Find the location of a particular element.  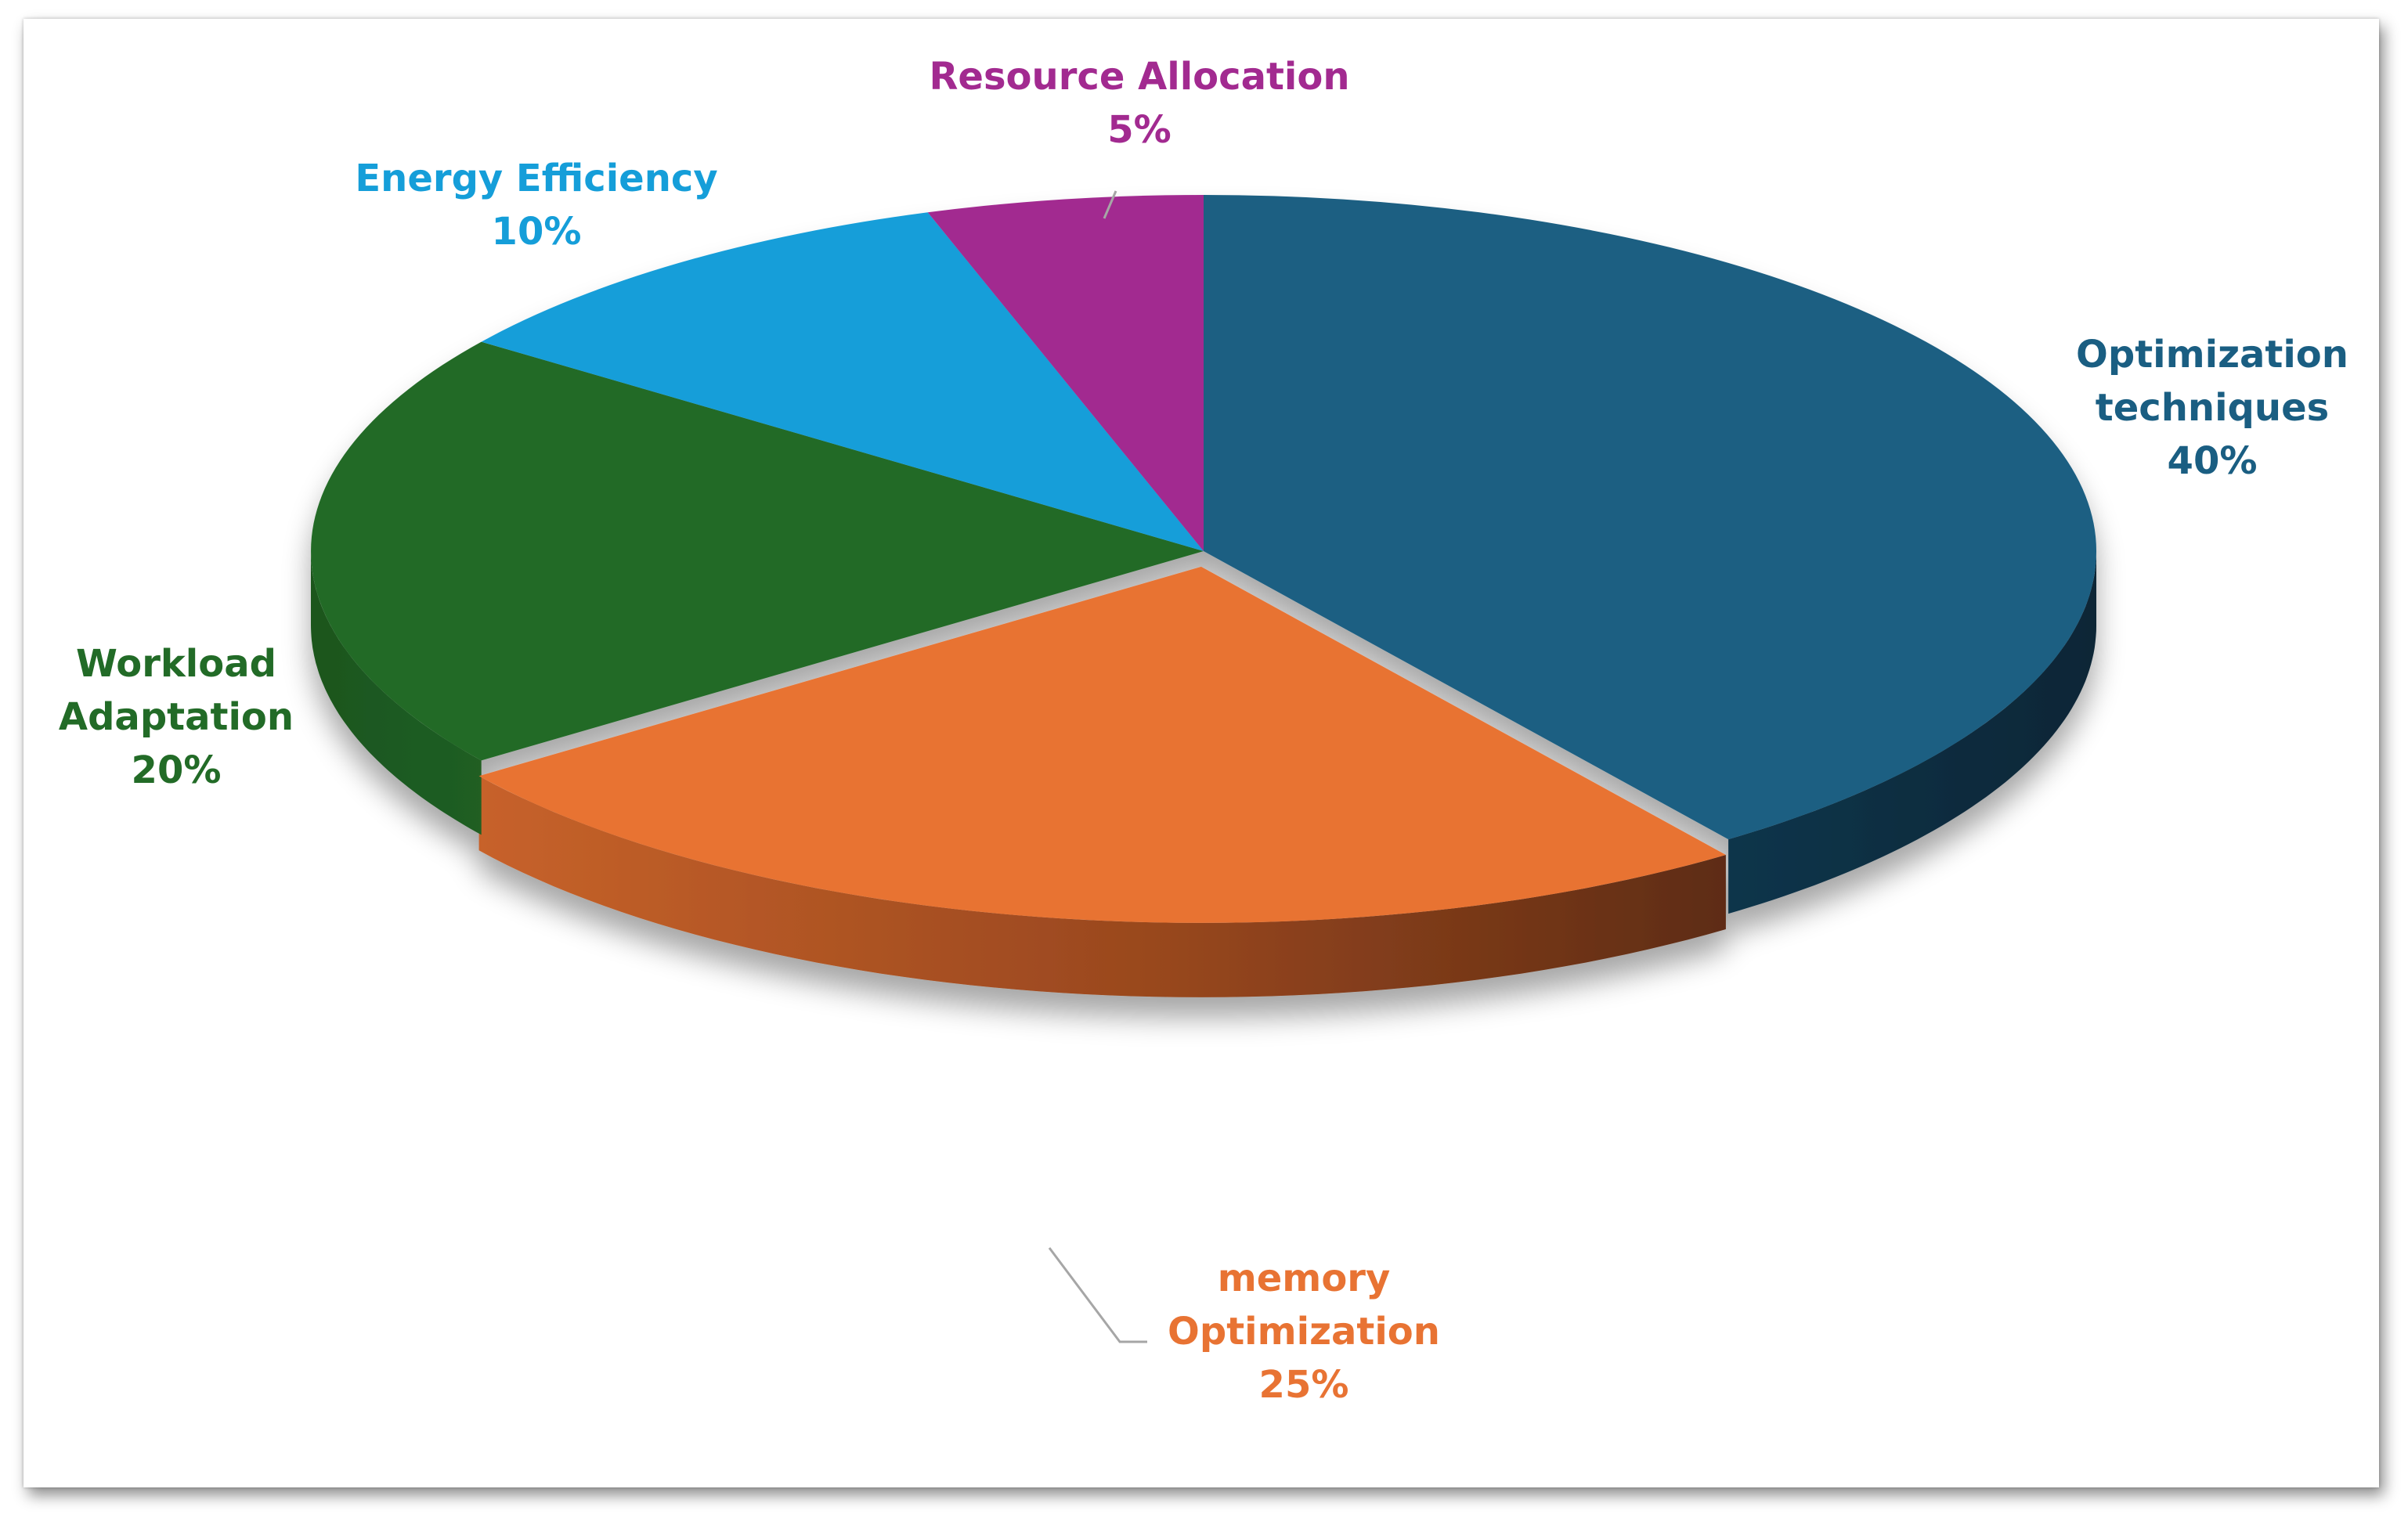

percent-label: 40% is located at coordinates (2213, 461).